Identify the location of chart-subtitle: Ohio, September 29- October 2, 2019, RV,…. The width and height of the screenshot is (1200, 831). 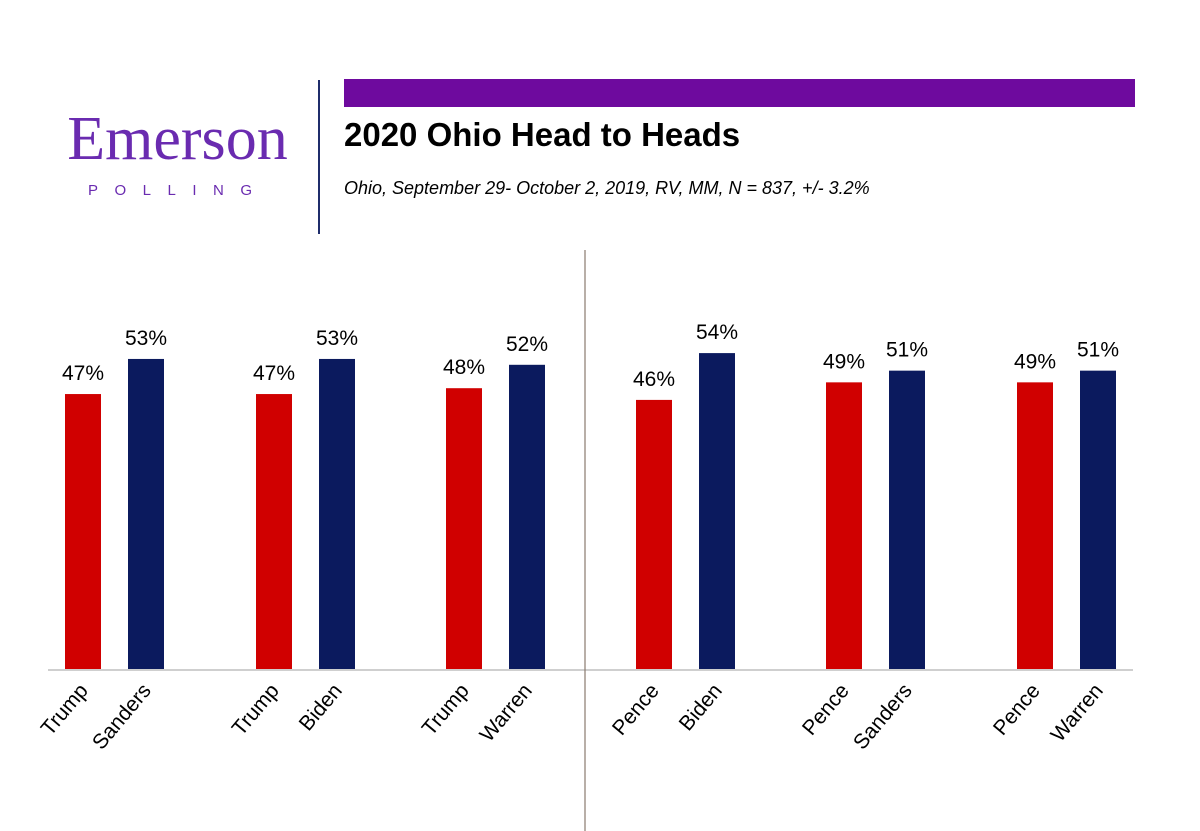
(607, 188).